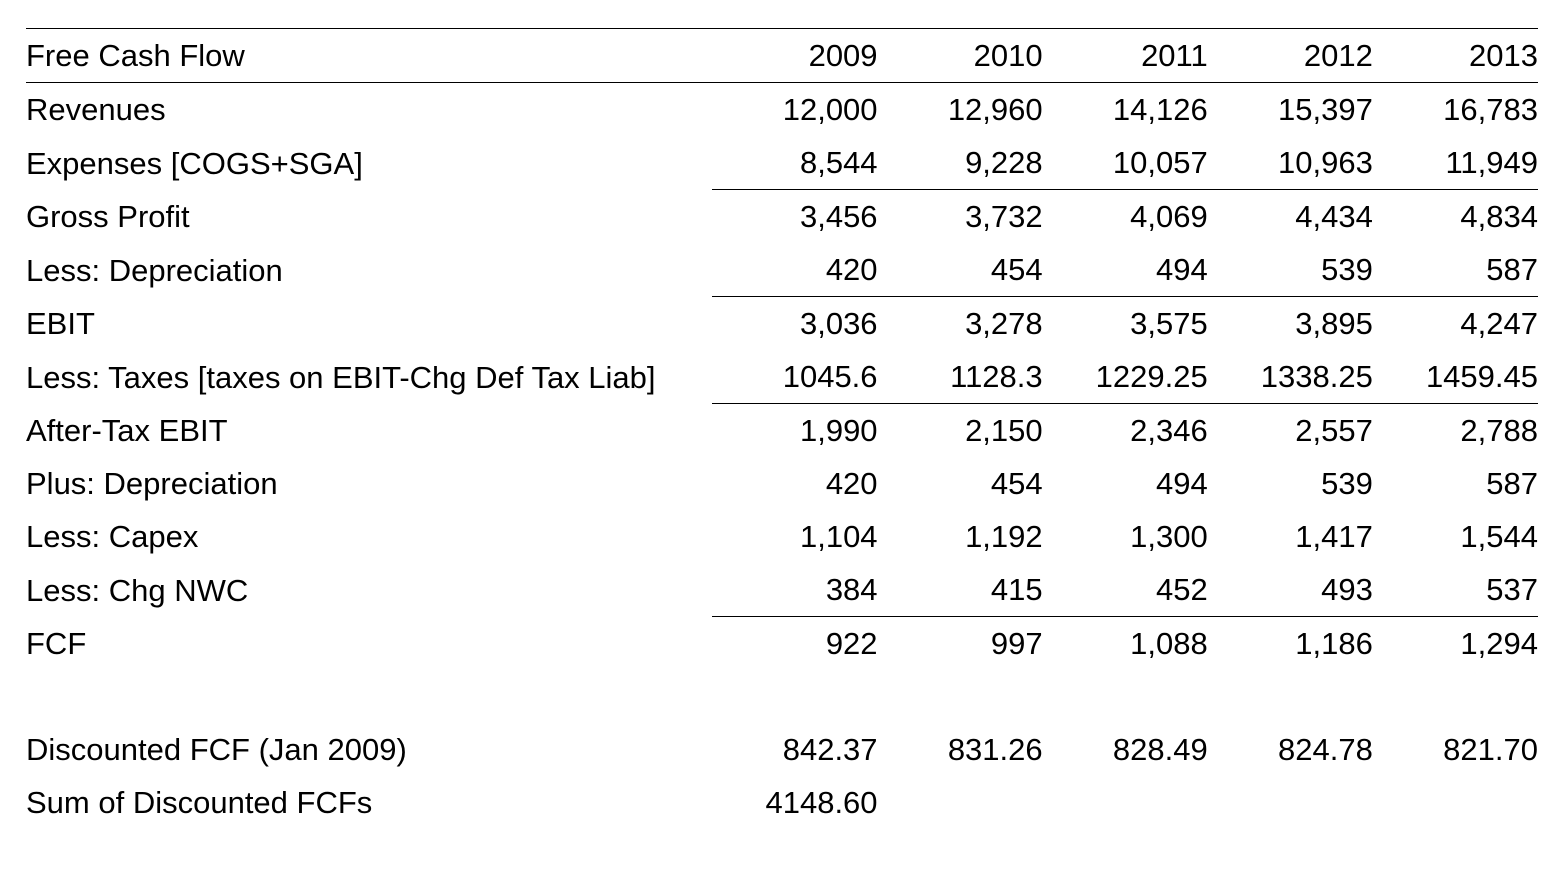 This screenshot has height=872, width=1562. Describe the element at coordinates (1325, 749) in the screenshot. I see `discounted-fcf-value: 824.78` at that location.